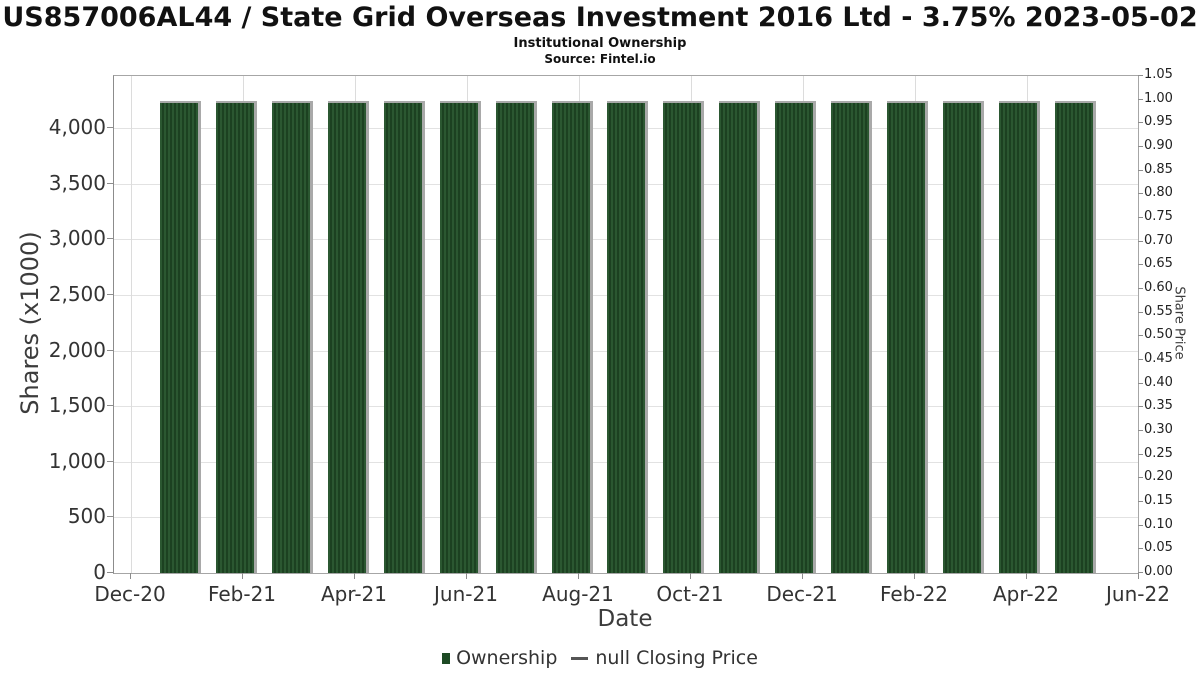 This screenshot has height=675, width=1200. What do you see at coordinates (690, 594) in the screenshot?
I see `x-tick-label: Oct-21` at bounding box center [690, 594].